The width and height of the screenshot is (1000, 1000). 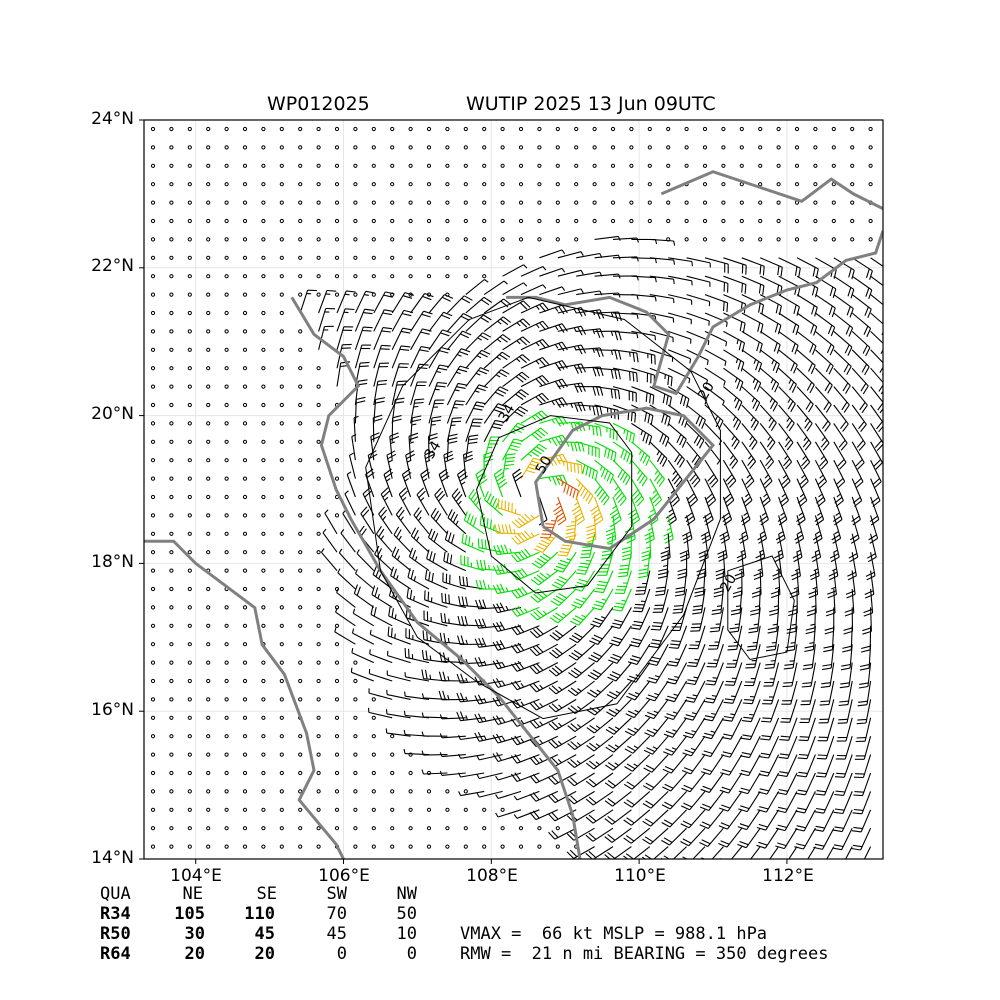 I want to click on rmw-bearing-line: RMW = 21 n mi BEARING = 350 degrees, so click(x=644, y=954).